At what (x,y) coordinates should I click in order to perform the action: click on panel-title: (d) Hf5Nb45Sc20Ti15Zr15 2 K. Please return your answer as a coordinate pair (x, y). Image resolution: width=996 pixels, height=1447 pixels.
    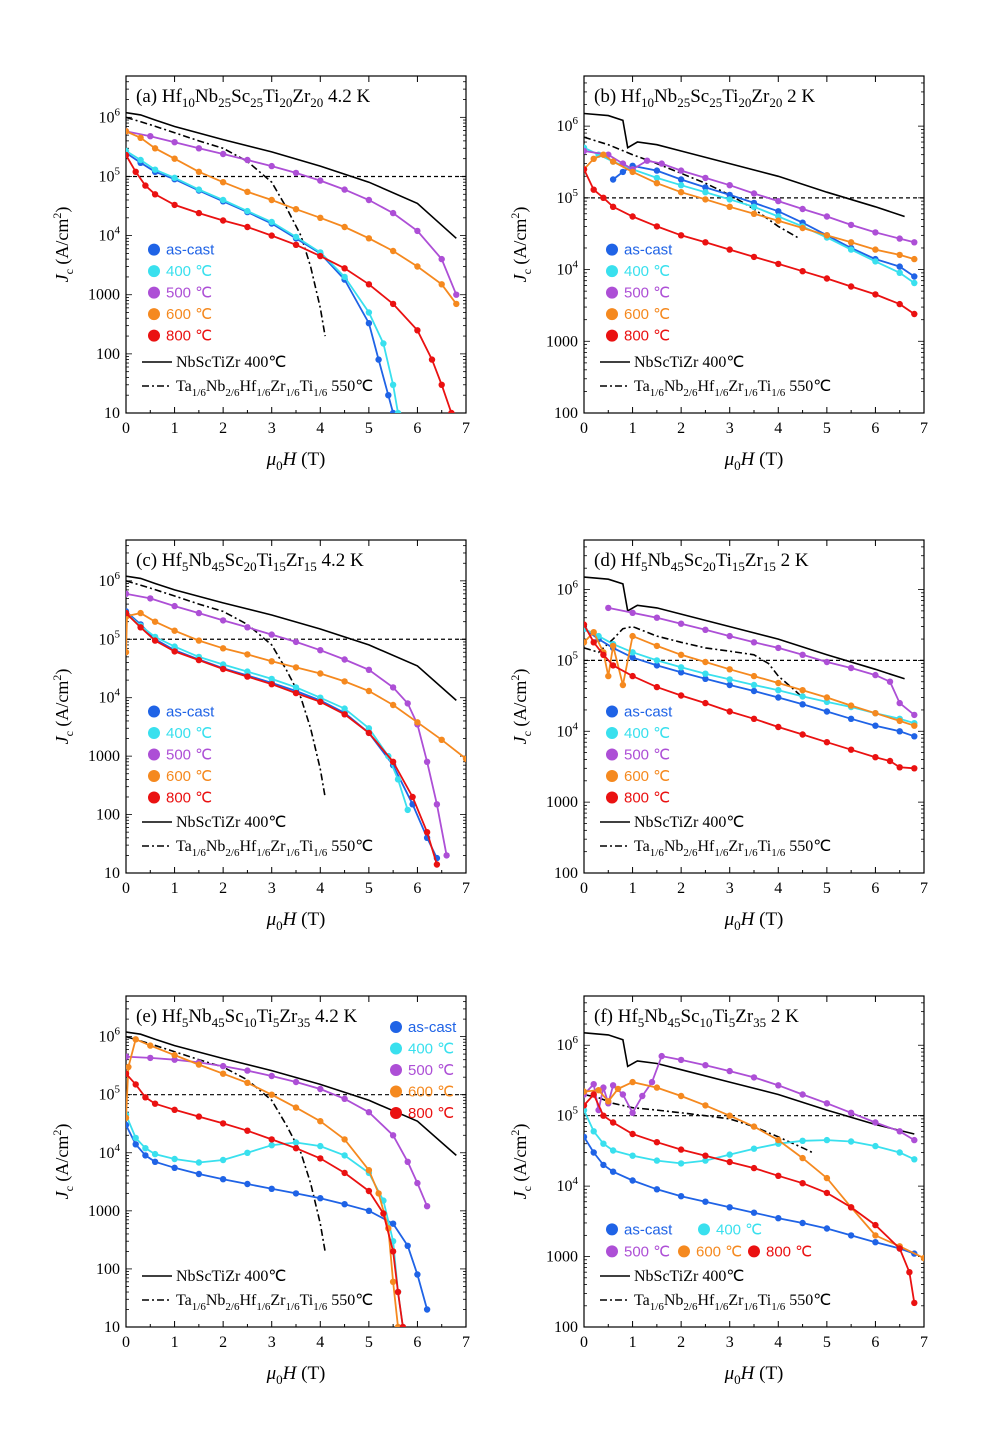
    Looking at the image, I should click on (701, 562).